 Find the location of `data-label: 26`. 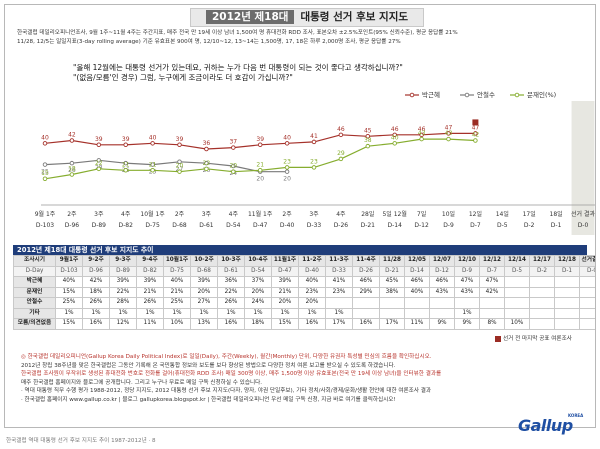

data-label: 26 is located at coordinates (72, 170).